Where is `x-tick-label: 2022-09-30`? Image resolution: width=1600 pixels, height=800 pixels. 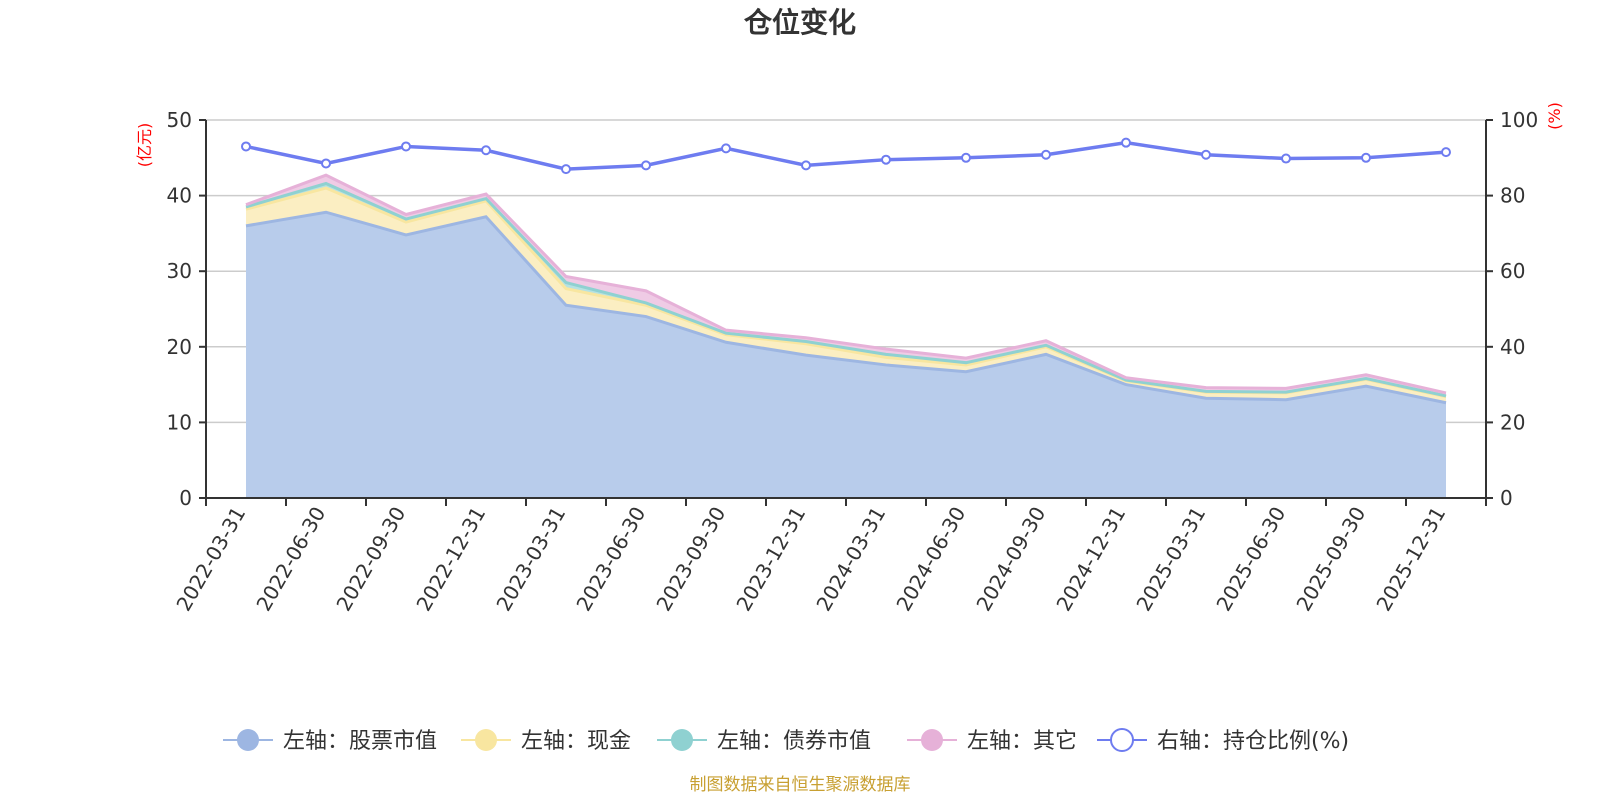
x-tick-label: 2022-09-30 is located at coordinates (370, 559).